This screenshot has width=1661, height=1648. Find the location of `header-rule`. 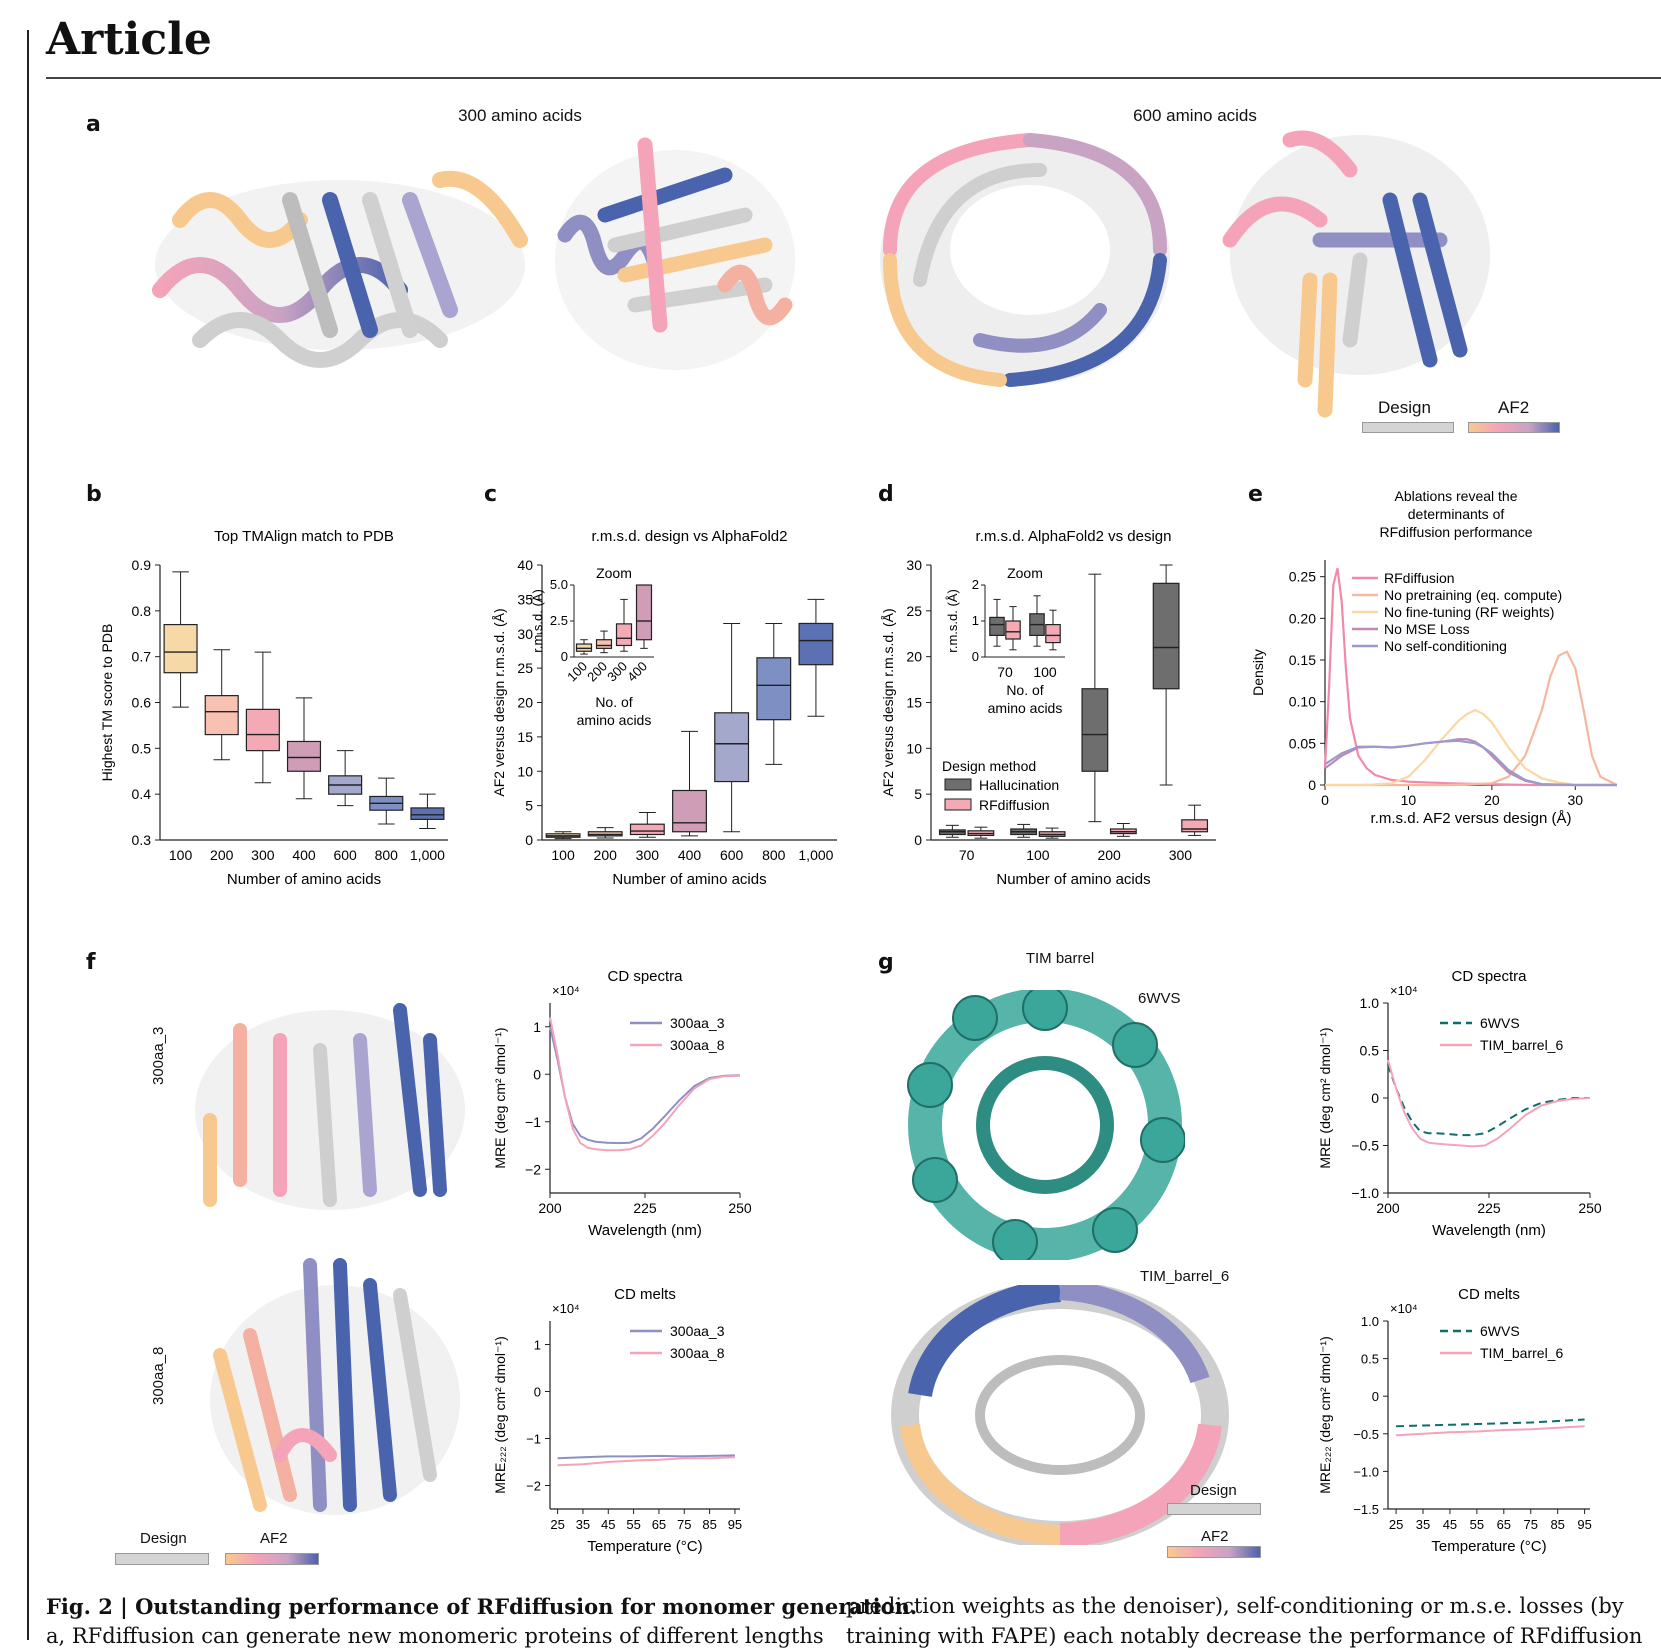

header-rule is located at coordinates (853, 78).